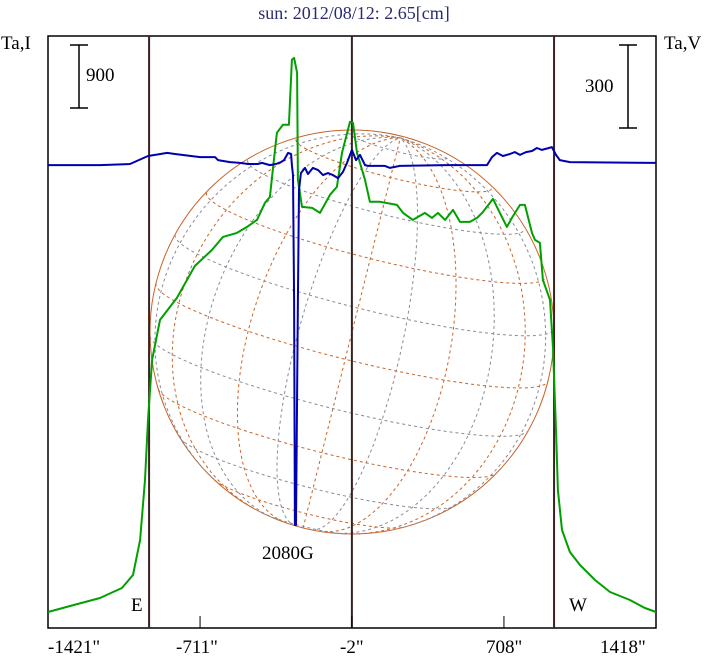 The image size is (708, 662). I want to click on x-tick-label: -711", so click(197, 647).